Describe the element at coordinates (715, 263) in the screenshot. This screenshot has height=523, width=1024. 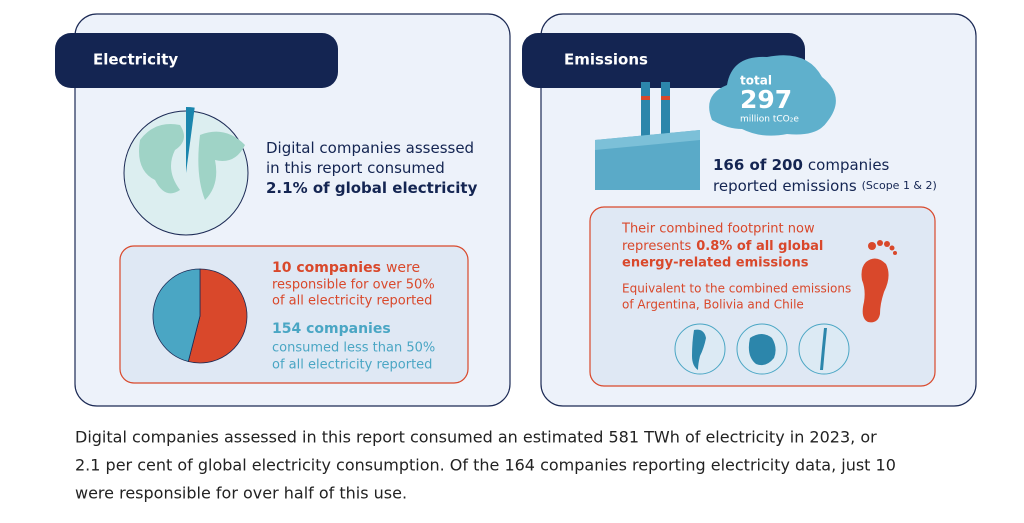
I see `footprint-text: energy-related emissions` at that location.